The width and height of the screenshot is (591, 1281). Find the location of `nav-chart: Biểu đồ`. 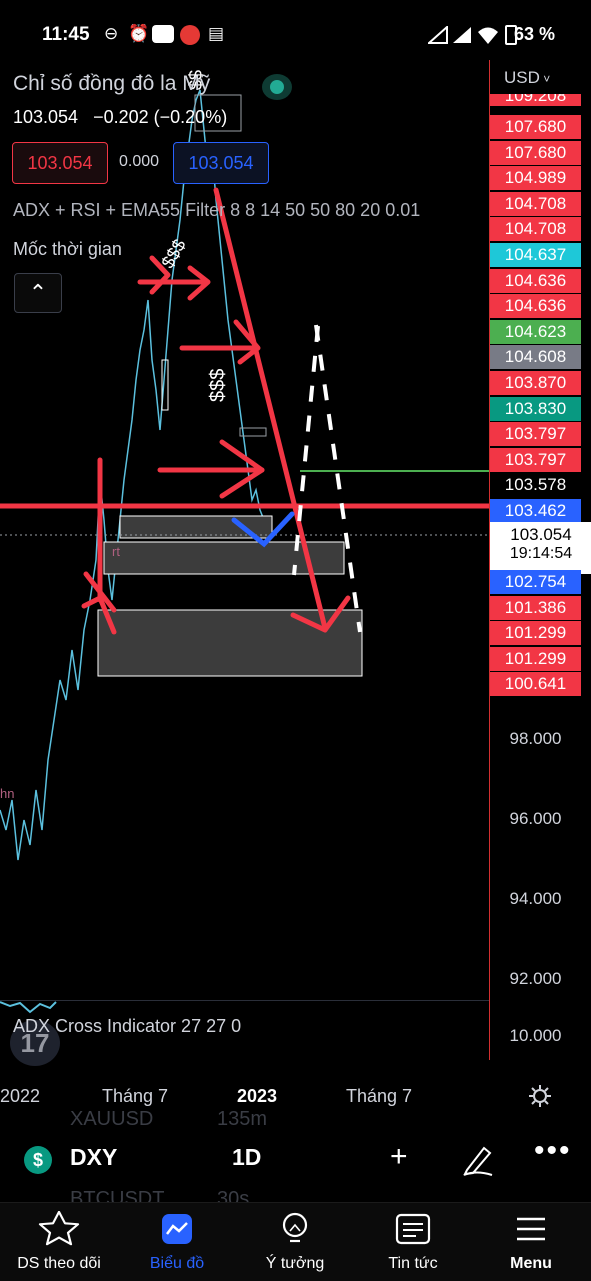

nav-chart: Biểu đồ is located at coordinates (177, 1242).